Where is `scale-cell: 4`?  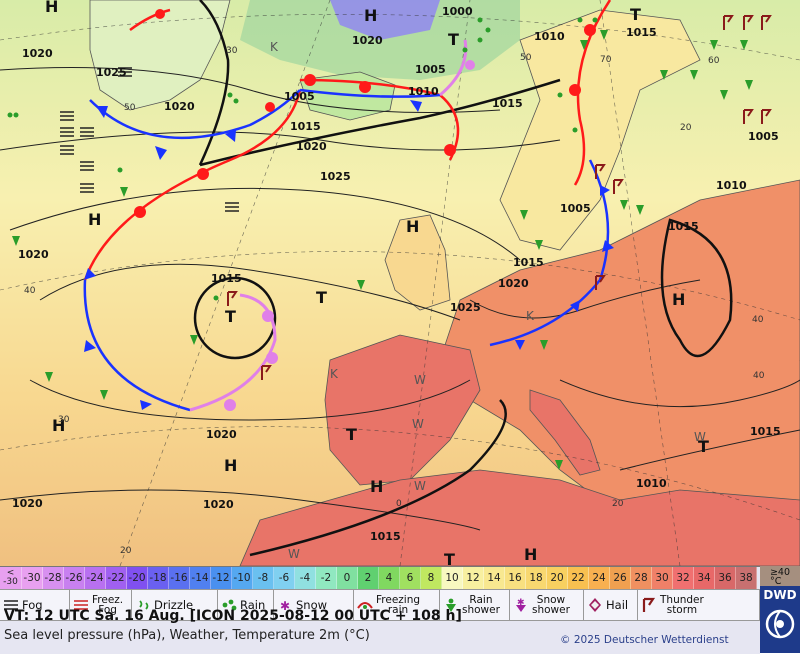 scale-cell: 4 is located at coordinates (389, 578).